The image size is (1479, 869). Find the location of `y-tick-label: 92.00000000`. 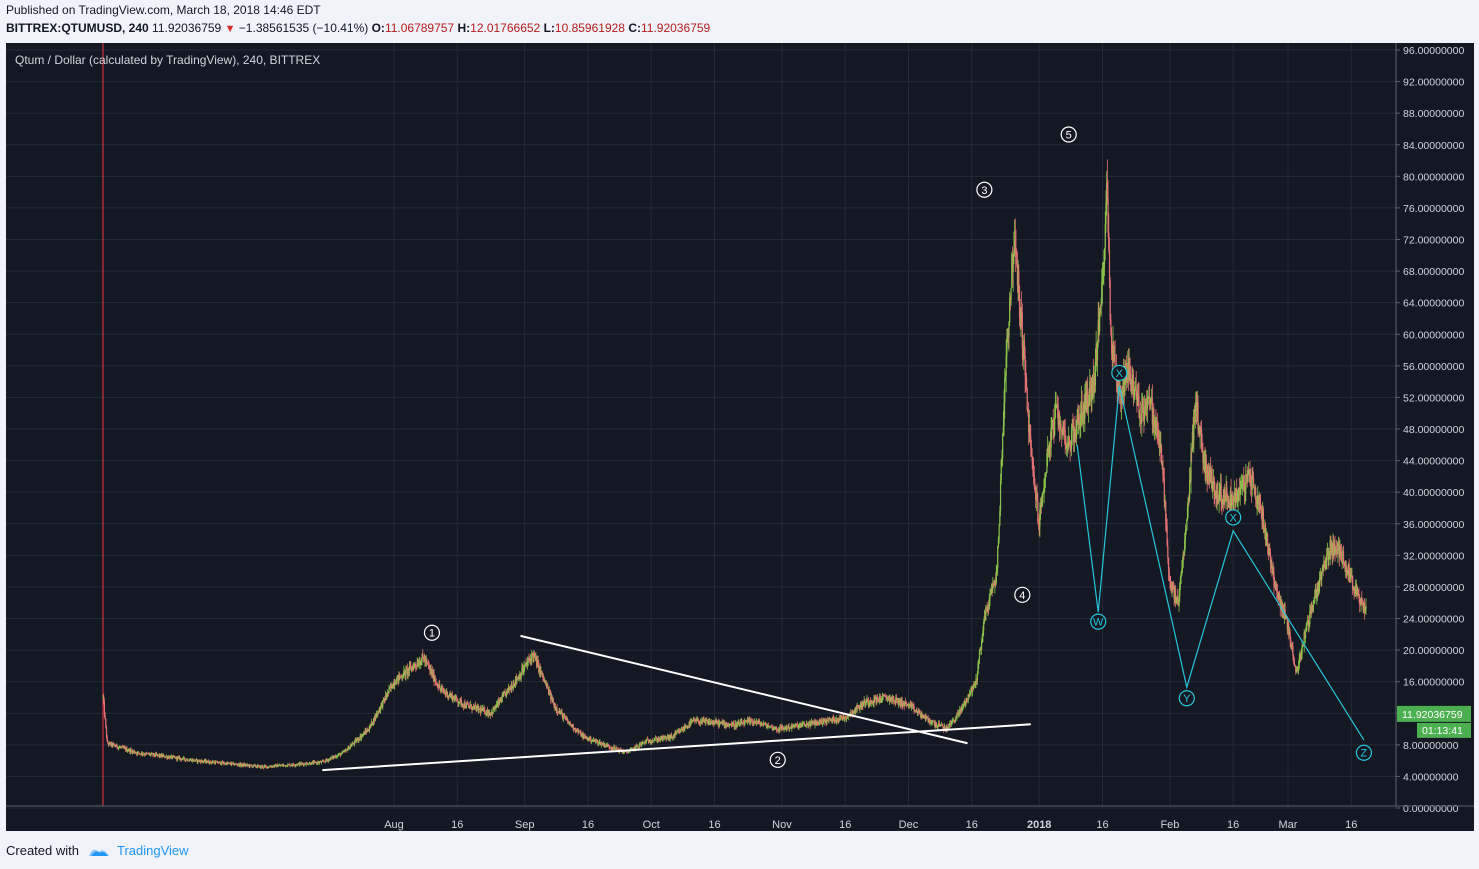

y-tick-label: 92.00000000 is located at coordinates (1433, 83).